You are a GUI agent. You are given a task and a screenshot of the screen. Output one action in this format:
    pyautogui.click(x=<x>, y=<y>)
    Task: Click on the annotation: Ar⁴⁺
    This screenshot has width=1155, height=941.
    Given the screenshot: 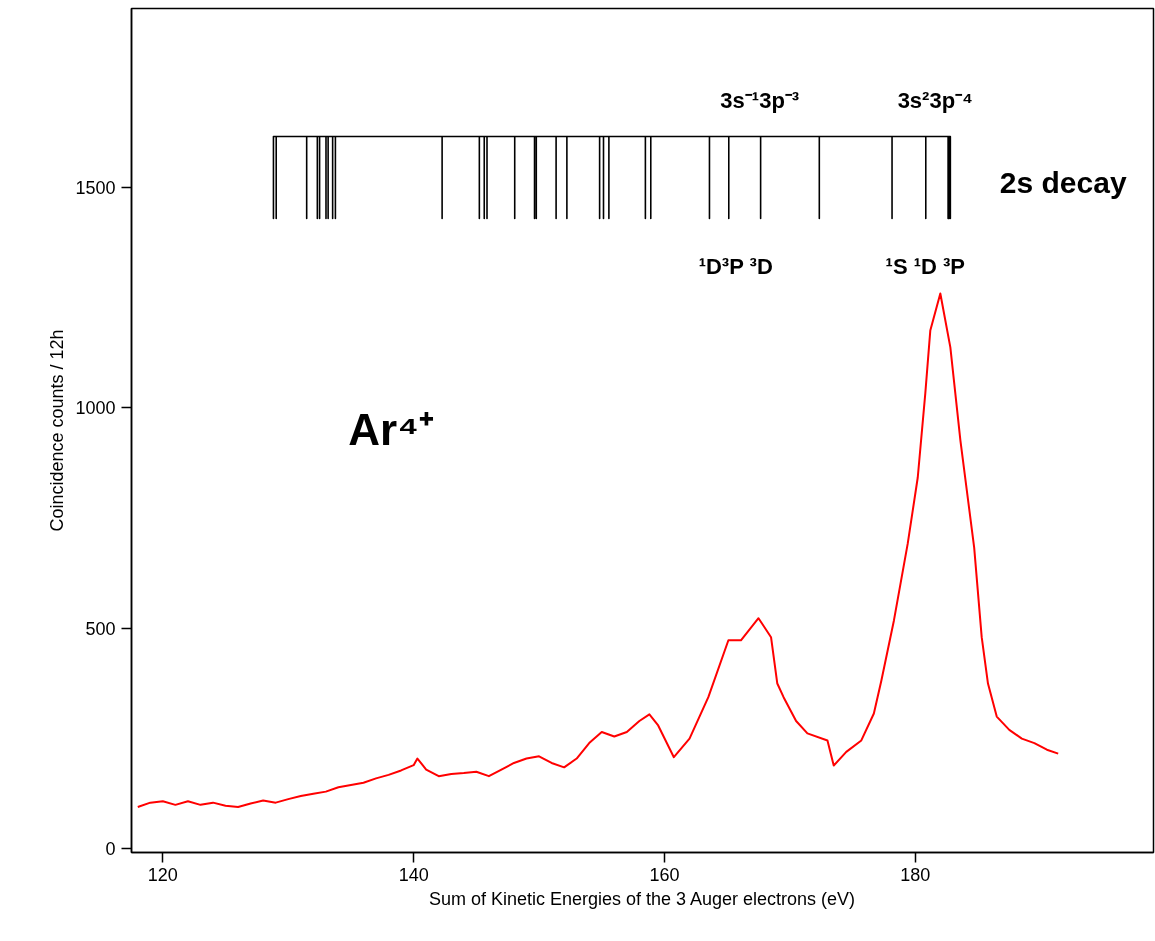 What is the action you would take?
    pyautogui.click(x=391, y=430)
    